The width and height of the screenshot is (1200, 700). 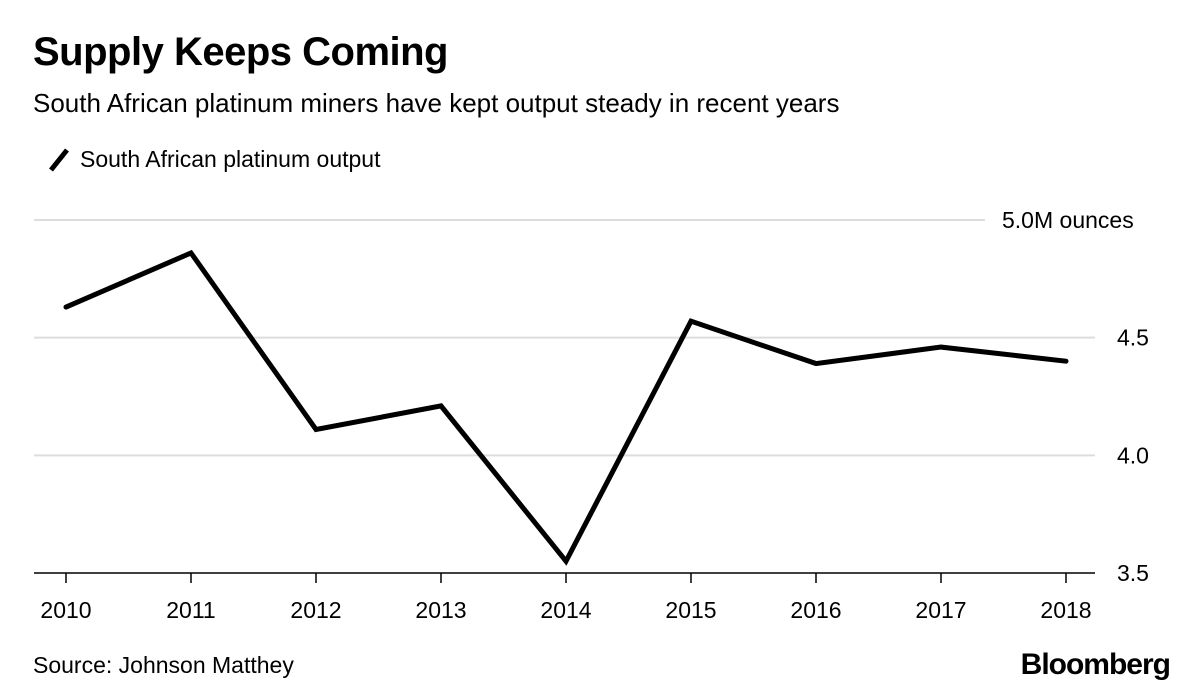 I want to click on x-axis, so click(x=564, y=577).